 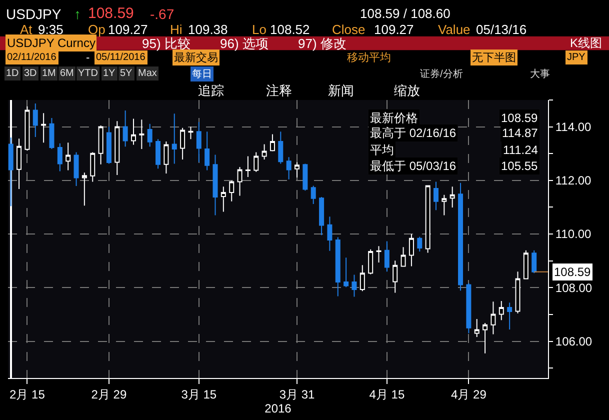 What do you see at coordinates (407, 90) in the screenshot?
I see `text: 缩放` at bounding box center [407, 90].